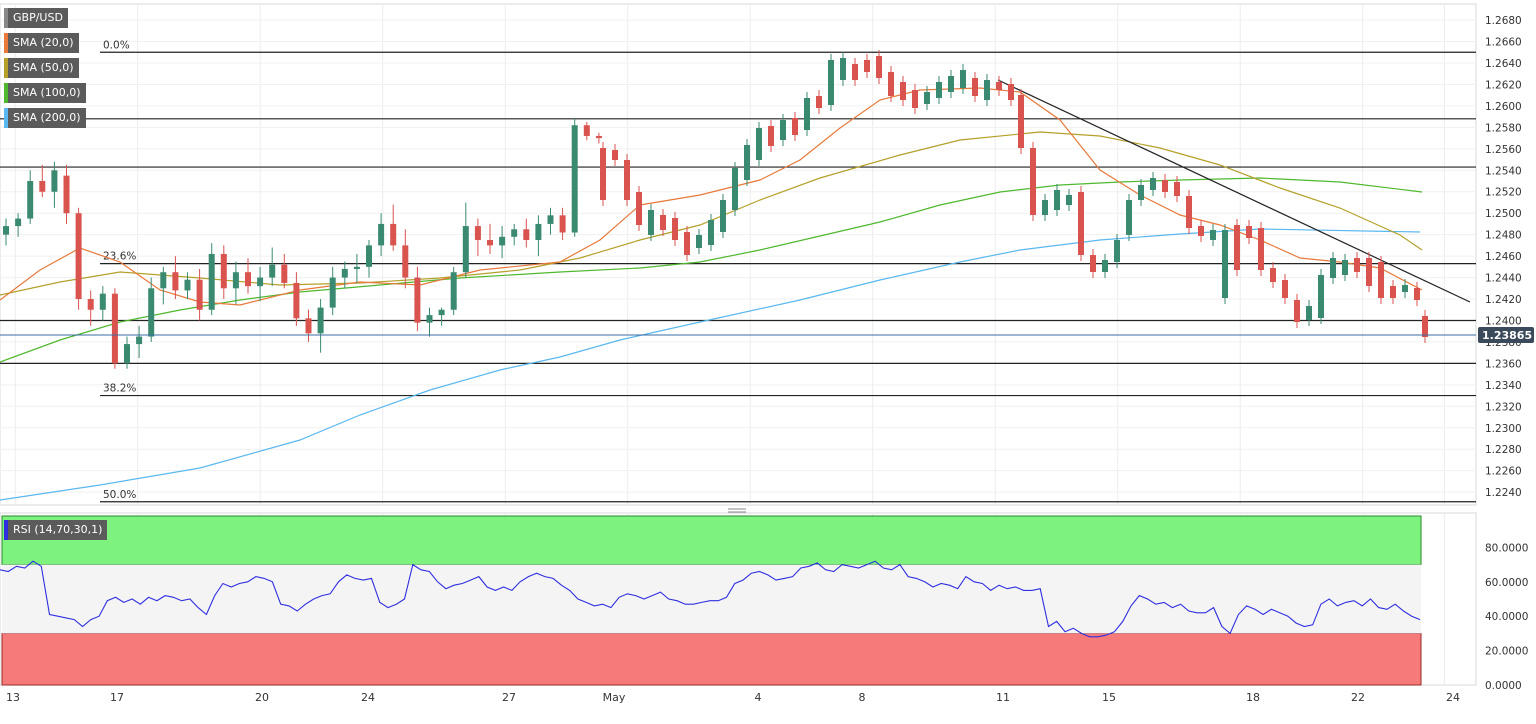 The height and width of the screenshot is (724, 1536). What do you see at coordinates (1503, 128) in the screenshot?
I see `y-tick-label: 1.2580` at bounding box center [1503, 128].